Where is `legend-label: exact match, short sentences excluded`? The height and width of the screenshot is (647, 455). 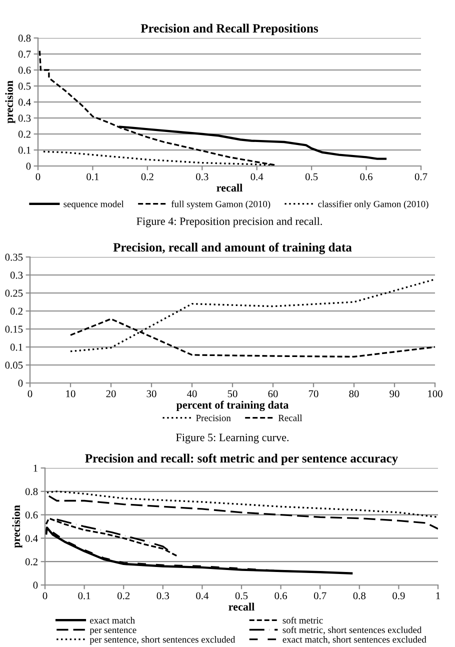 legend-label: exact match, short sentences excluded is located at coordinates (354, 640).